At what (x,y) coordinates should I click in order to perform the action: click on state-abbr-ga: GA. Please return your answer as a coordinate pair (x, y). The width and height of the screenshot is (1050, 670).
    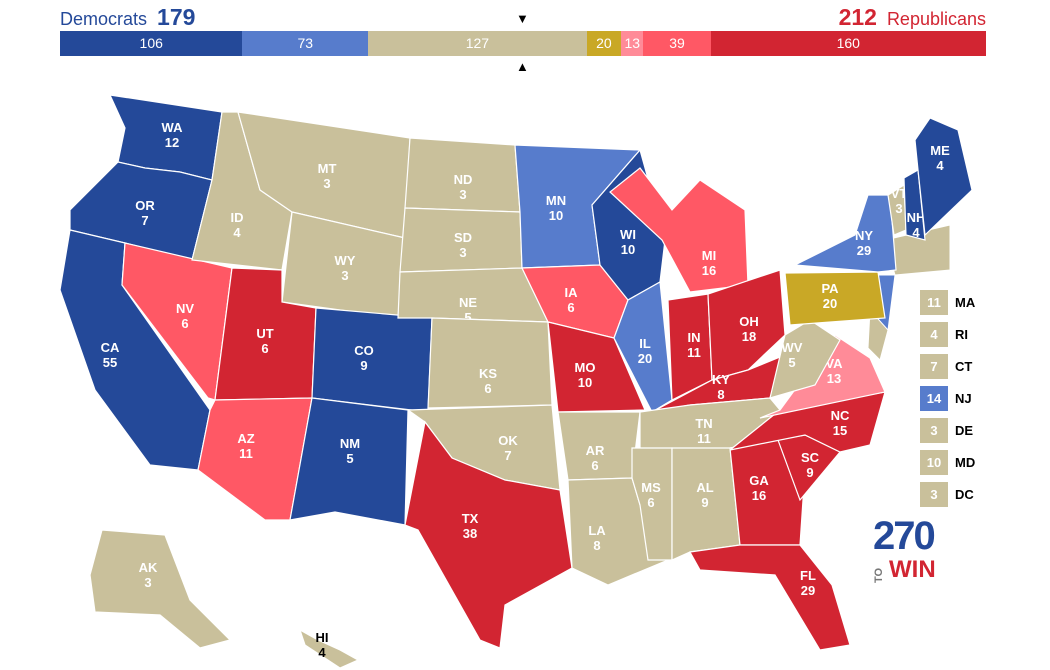
    Looking at the image, I should click on (759, 480).